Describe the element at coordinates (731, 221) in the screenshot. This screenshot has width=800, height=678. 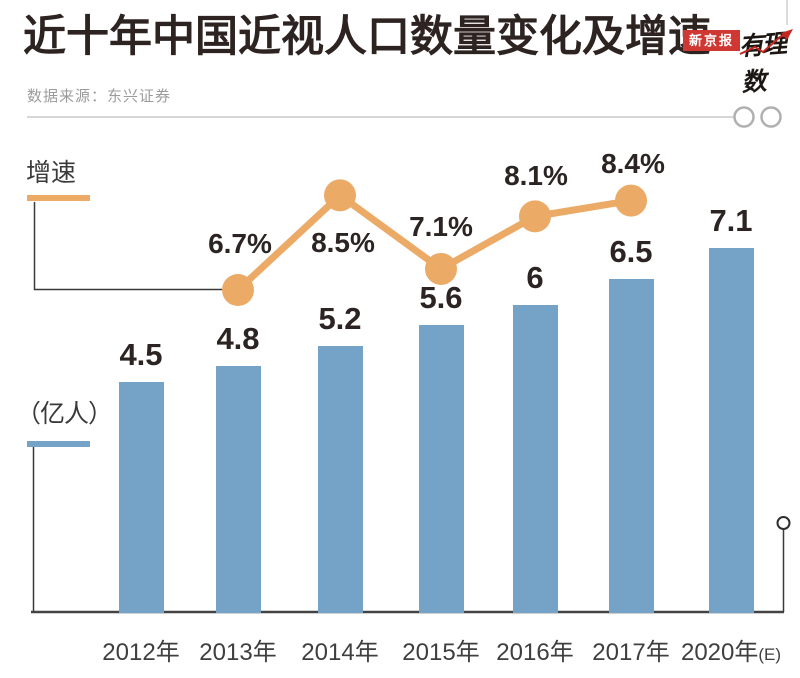
I see `bar-value-label: 7.1` at that location.